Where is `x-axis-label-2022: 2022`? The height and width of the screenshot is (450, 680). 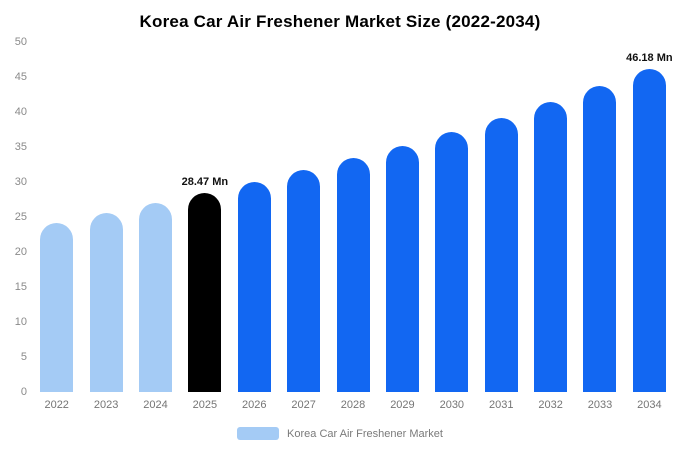
x-axis-label-2022: 2022 is located at coordinates (56, 405).